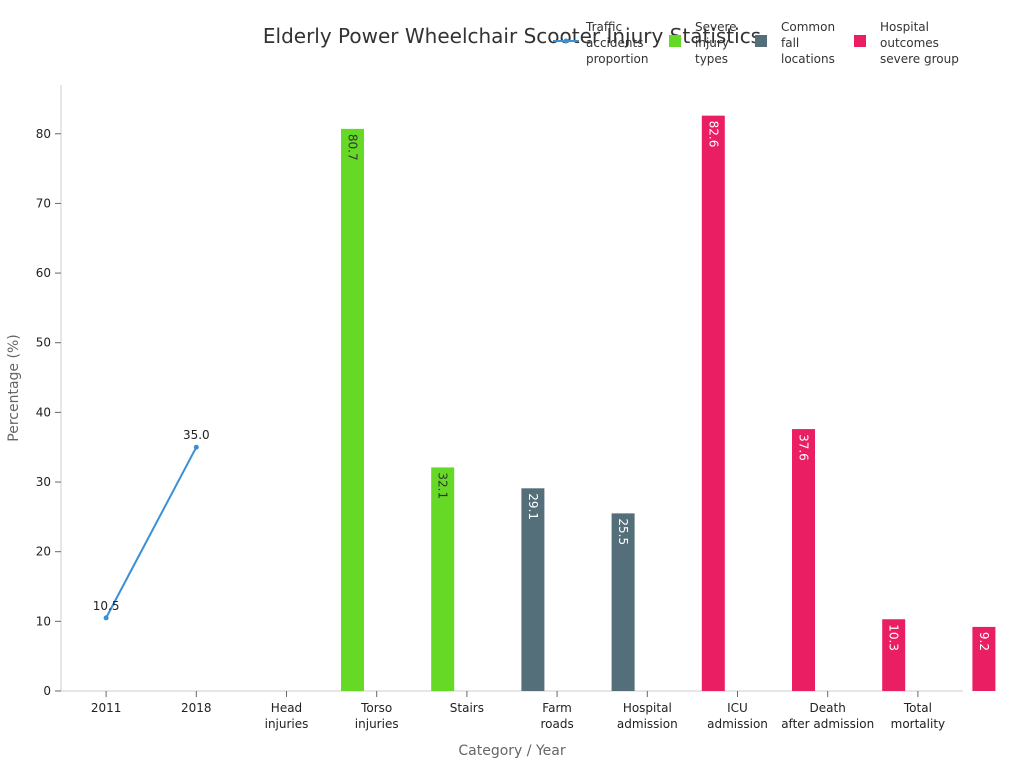 The image size is (1024, 768). Describe the element at coordinates (106, 606) in the screenshot. I see `data-label: 10.5` at that location.